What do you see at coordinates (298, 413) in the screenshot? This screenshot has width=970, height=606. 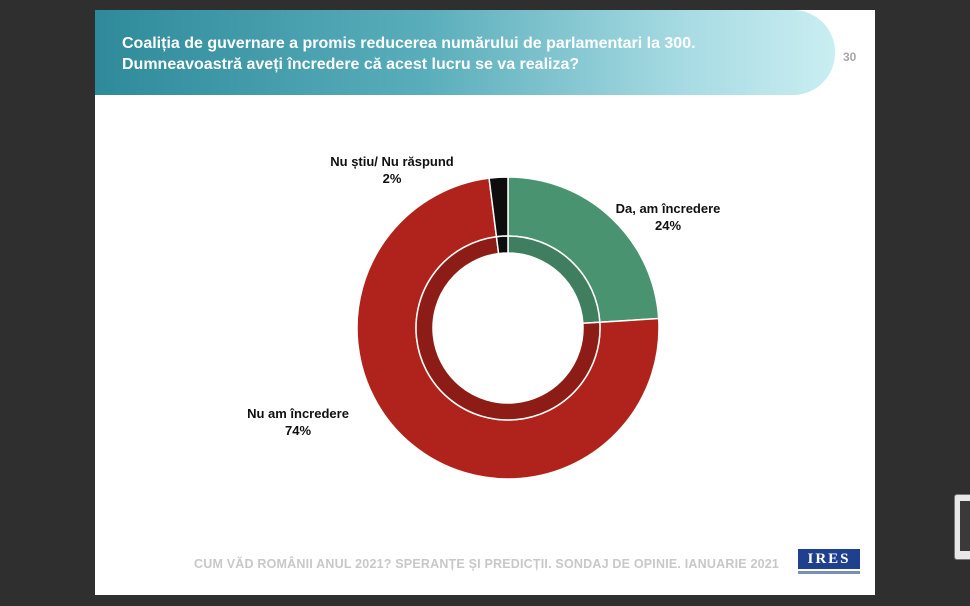 I see `label-nu-category: Nu am încredere` at bounding box center [298, 413].